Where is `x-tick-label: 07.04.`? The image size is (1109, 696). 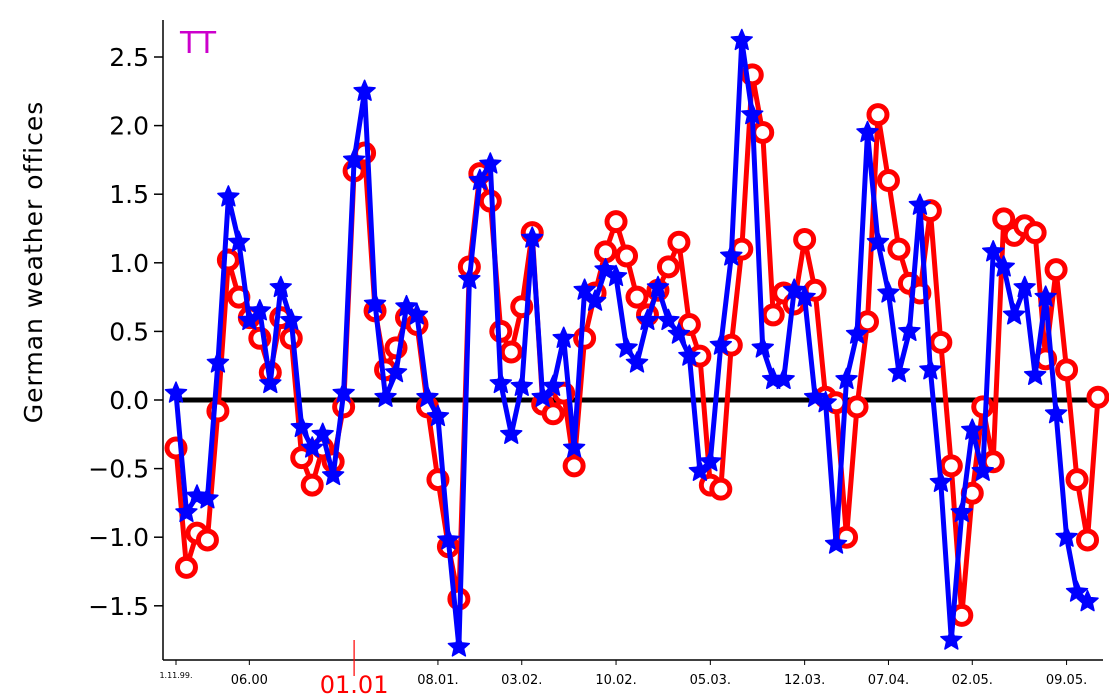
x-tick-label: 07.04. is located at coordinates (888, 680).